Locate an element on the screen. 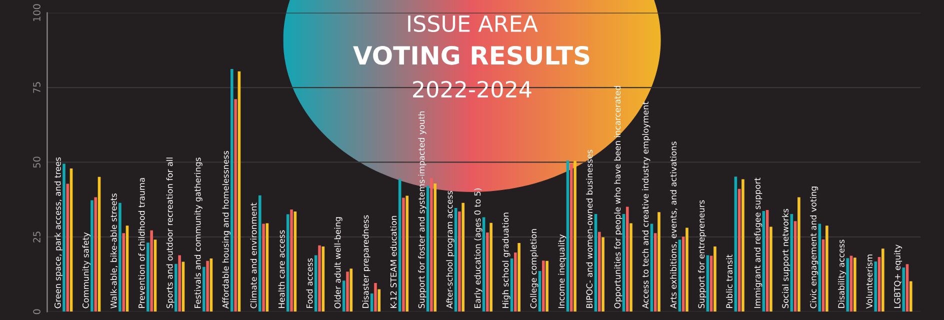  x-tick-label: Health care access is located at coordinates (281, 269).